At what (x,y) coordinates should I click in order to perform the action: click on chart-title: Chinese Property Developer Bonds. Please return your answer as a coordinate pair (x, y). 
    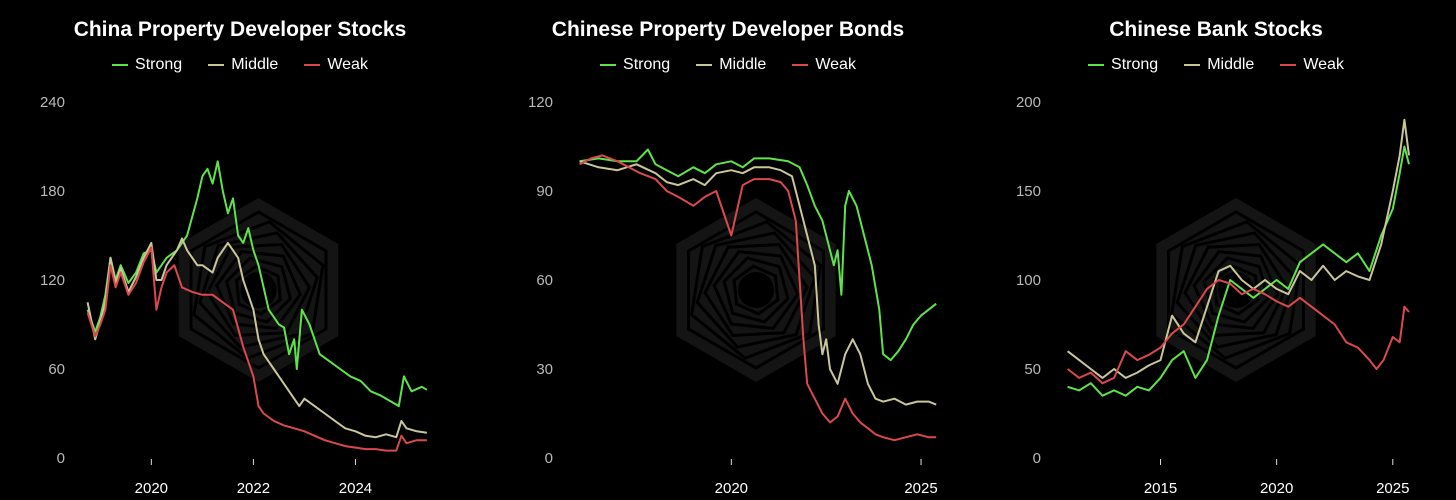
    Looking at the image, I should click on (728, 29).